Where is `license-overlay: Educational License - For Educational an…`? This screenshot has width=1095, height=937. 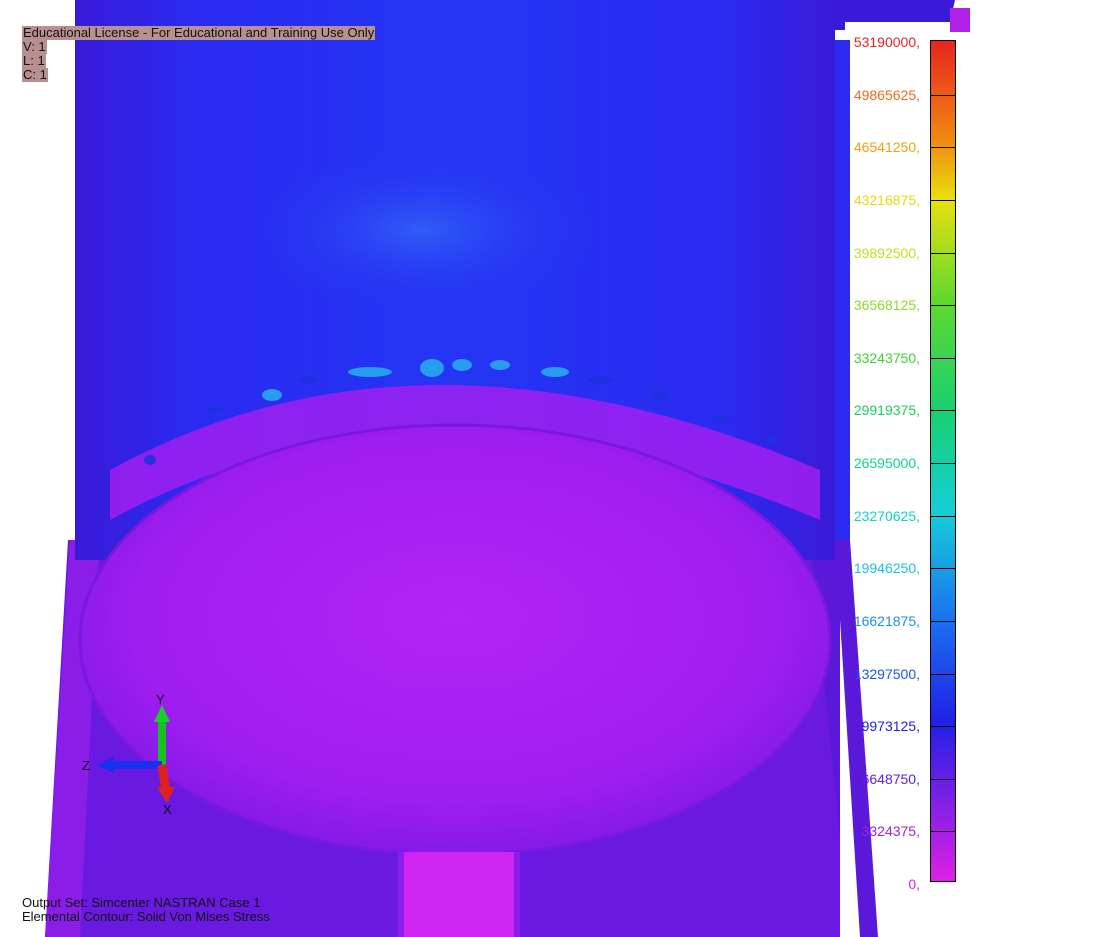 license-overlay: Educational License - For Educational an… is located at coordinates (199, 53).